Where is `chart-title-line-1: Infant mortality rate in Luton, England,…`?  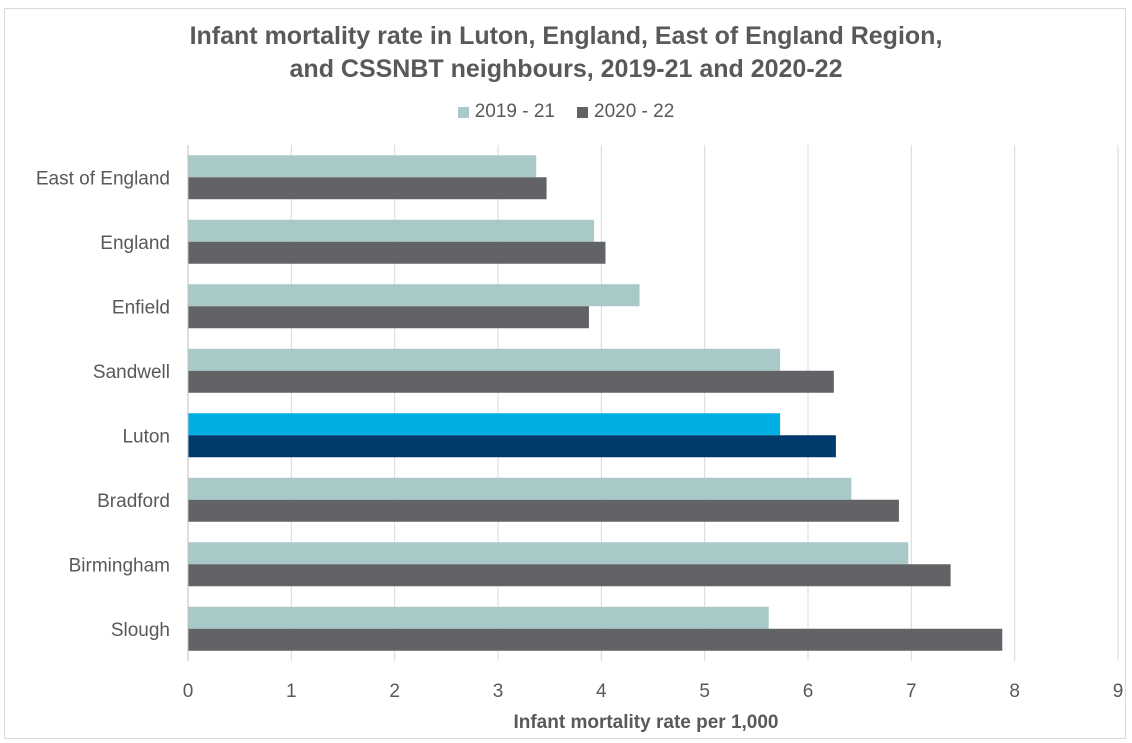 chart-title-line-1: Infant mortality rate in Luton, England,… is located at coordinates (566, 36).